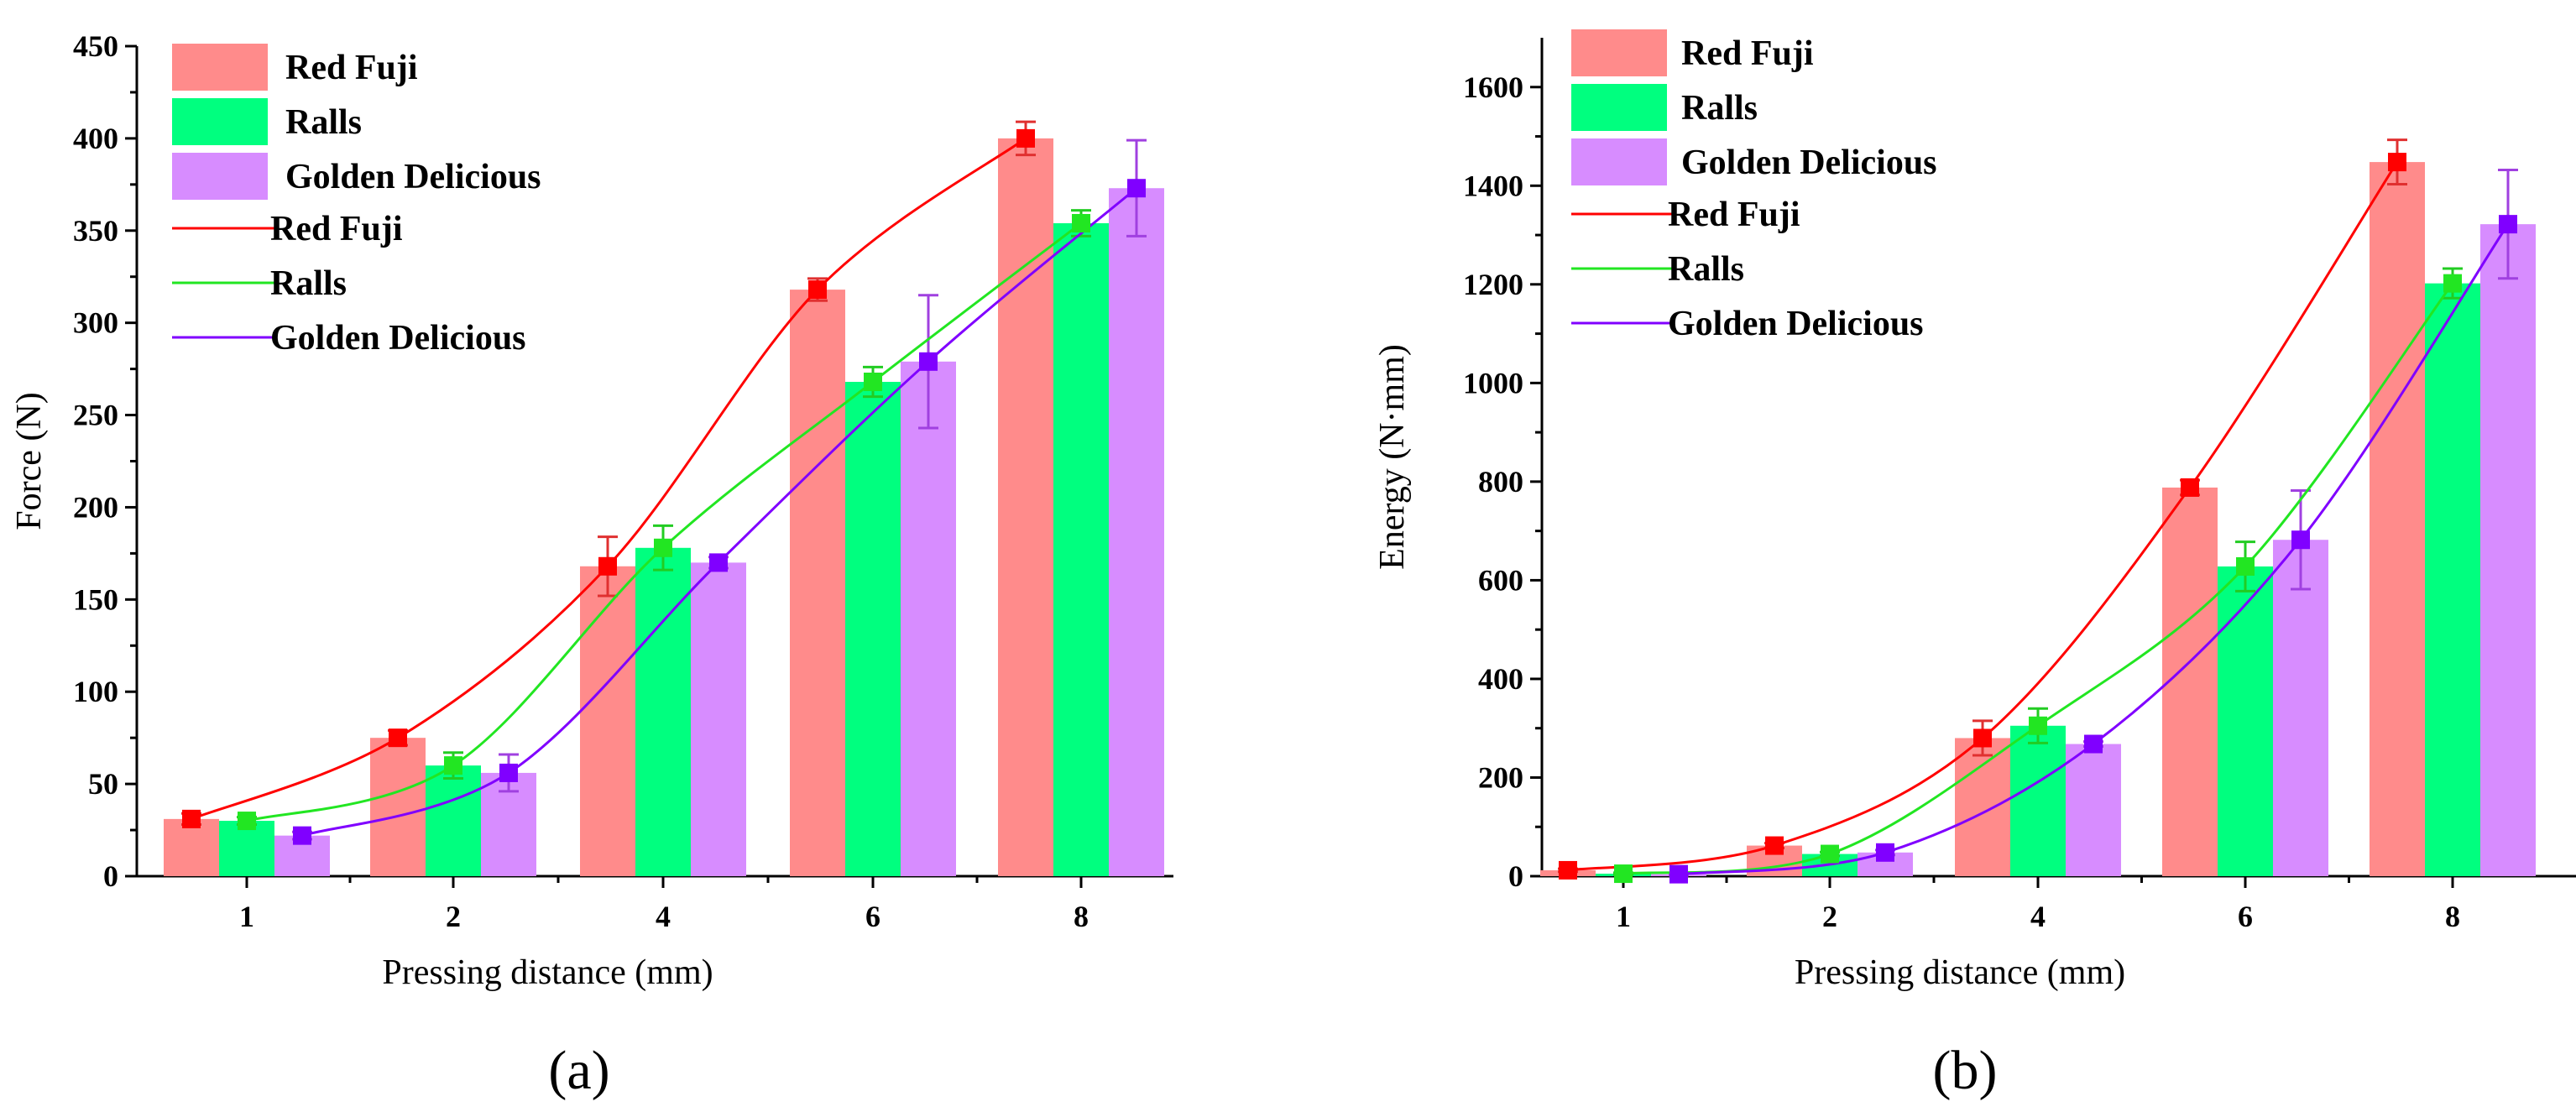 This screenshot has width=2576, height=1112. I want to click on legend-label-line-golden-delicious: Golden Delicious, so click(398, 338).